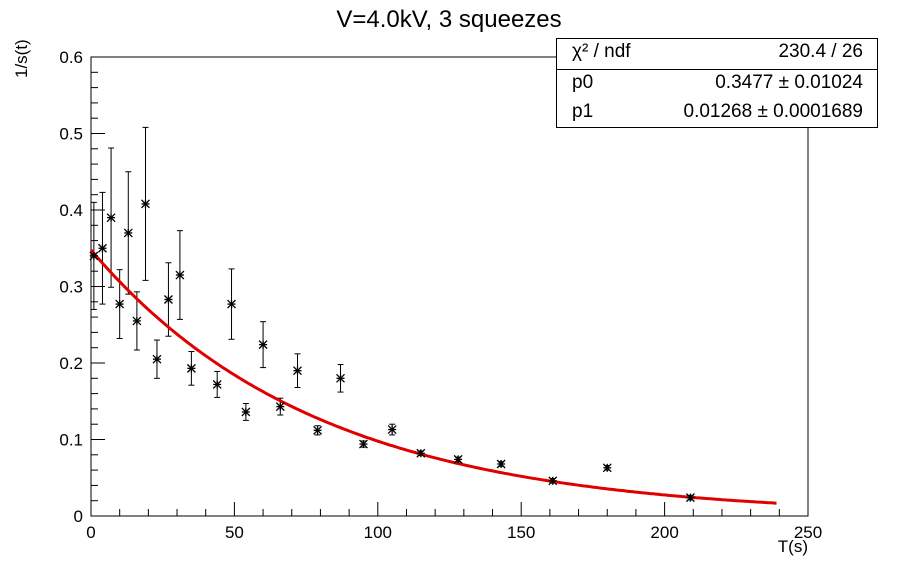 This screenshot has height=574, width=898. What do you see at coordinates (449, 19) in the screenshot?
I see `chart-title: V=4.0kV, 3 squeezes` at bounding box center [449, 19].